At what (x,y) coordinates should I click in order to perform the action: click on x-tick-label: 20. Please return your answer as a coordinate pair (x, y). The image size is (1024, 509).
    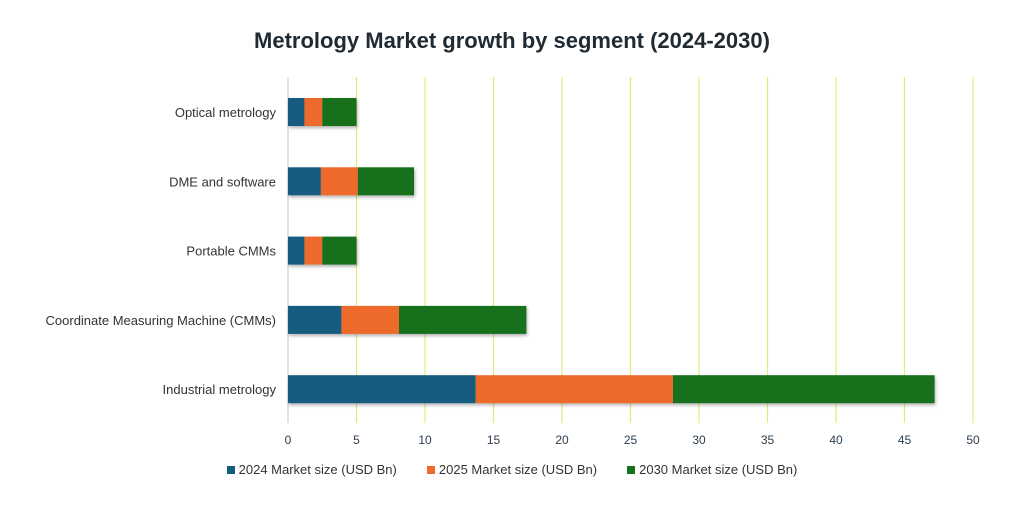
    Looking at the image, I should click on (562, 440).